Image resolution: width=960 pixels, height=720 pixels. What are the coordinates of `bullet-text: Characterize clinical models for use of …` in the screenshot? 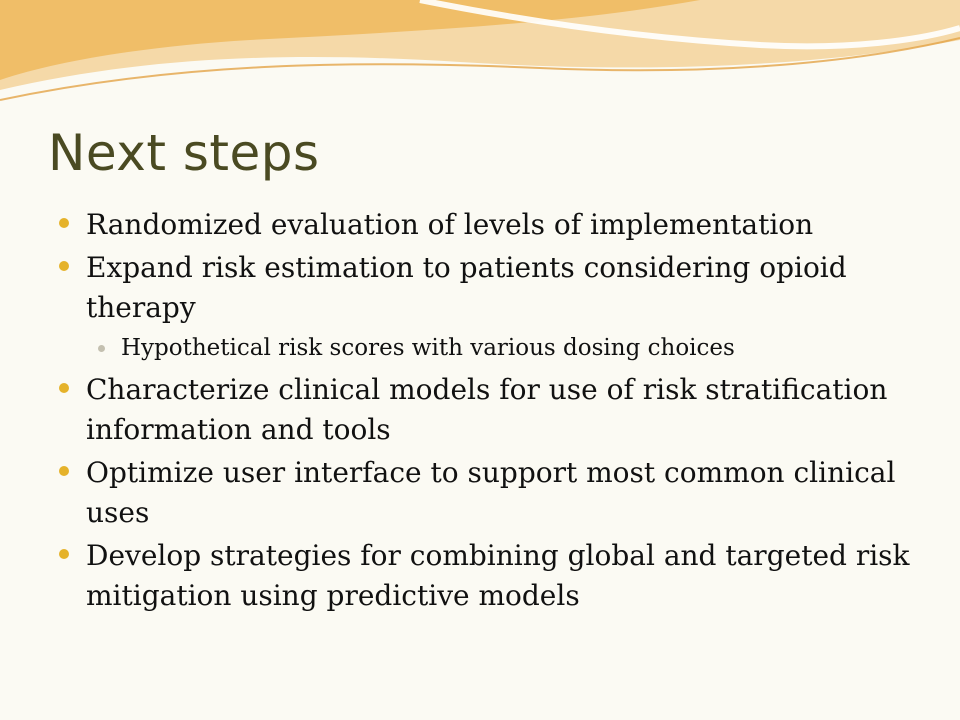 It's located at (487, 409).